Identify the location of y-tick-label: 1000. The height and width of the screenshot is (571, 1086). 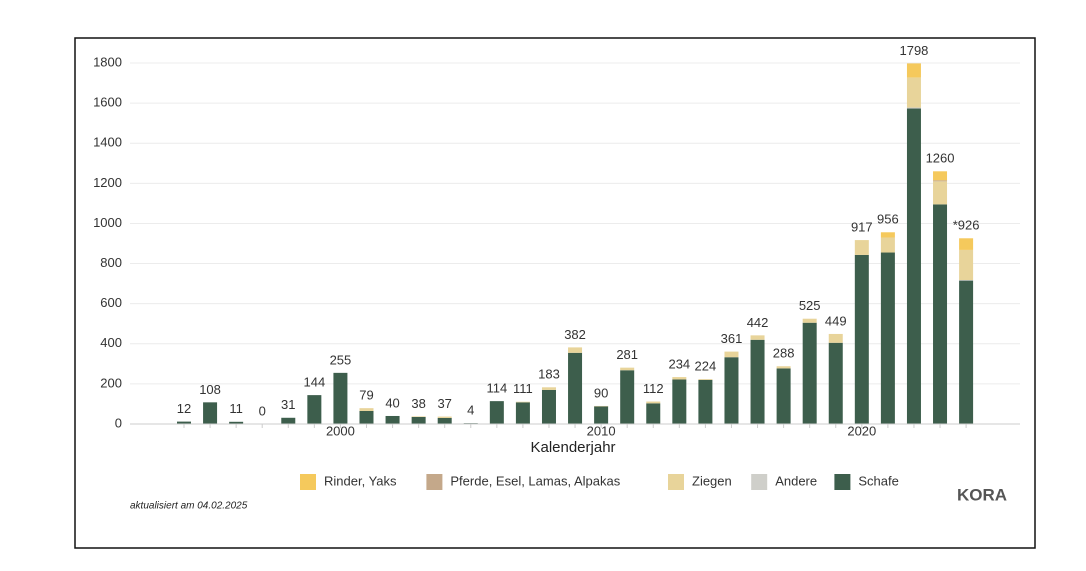
(107, 222).